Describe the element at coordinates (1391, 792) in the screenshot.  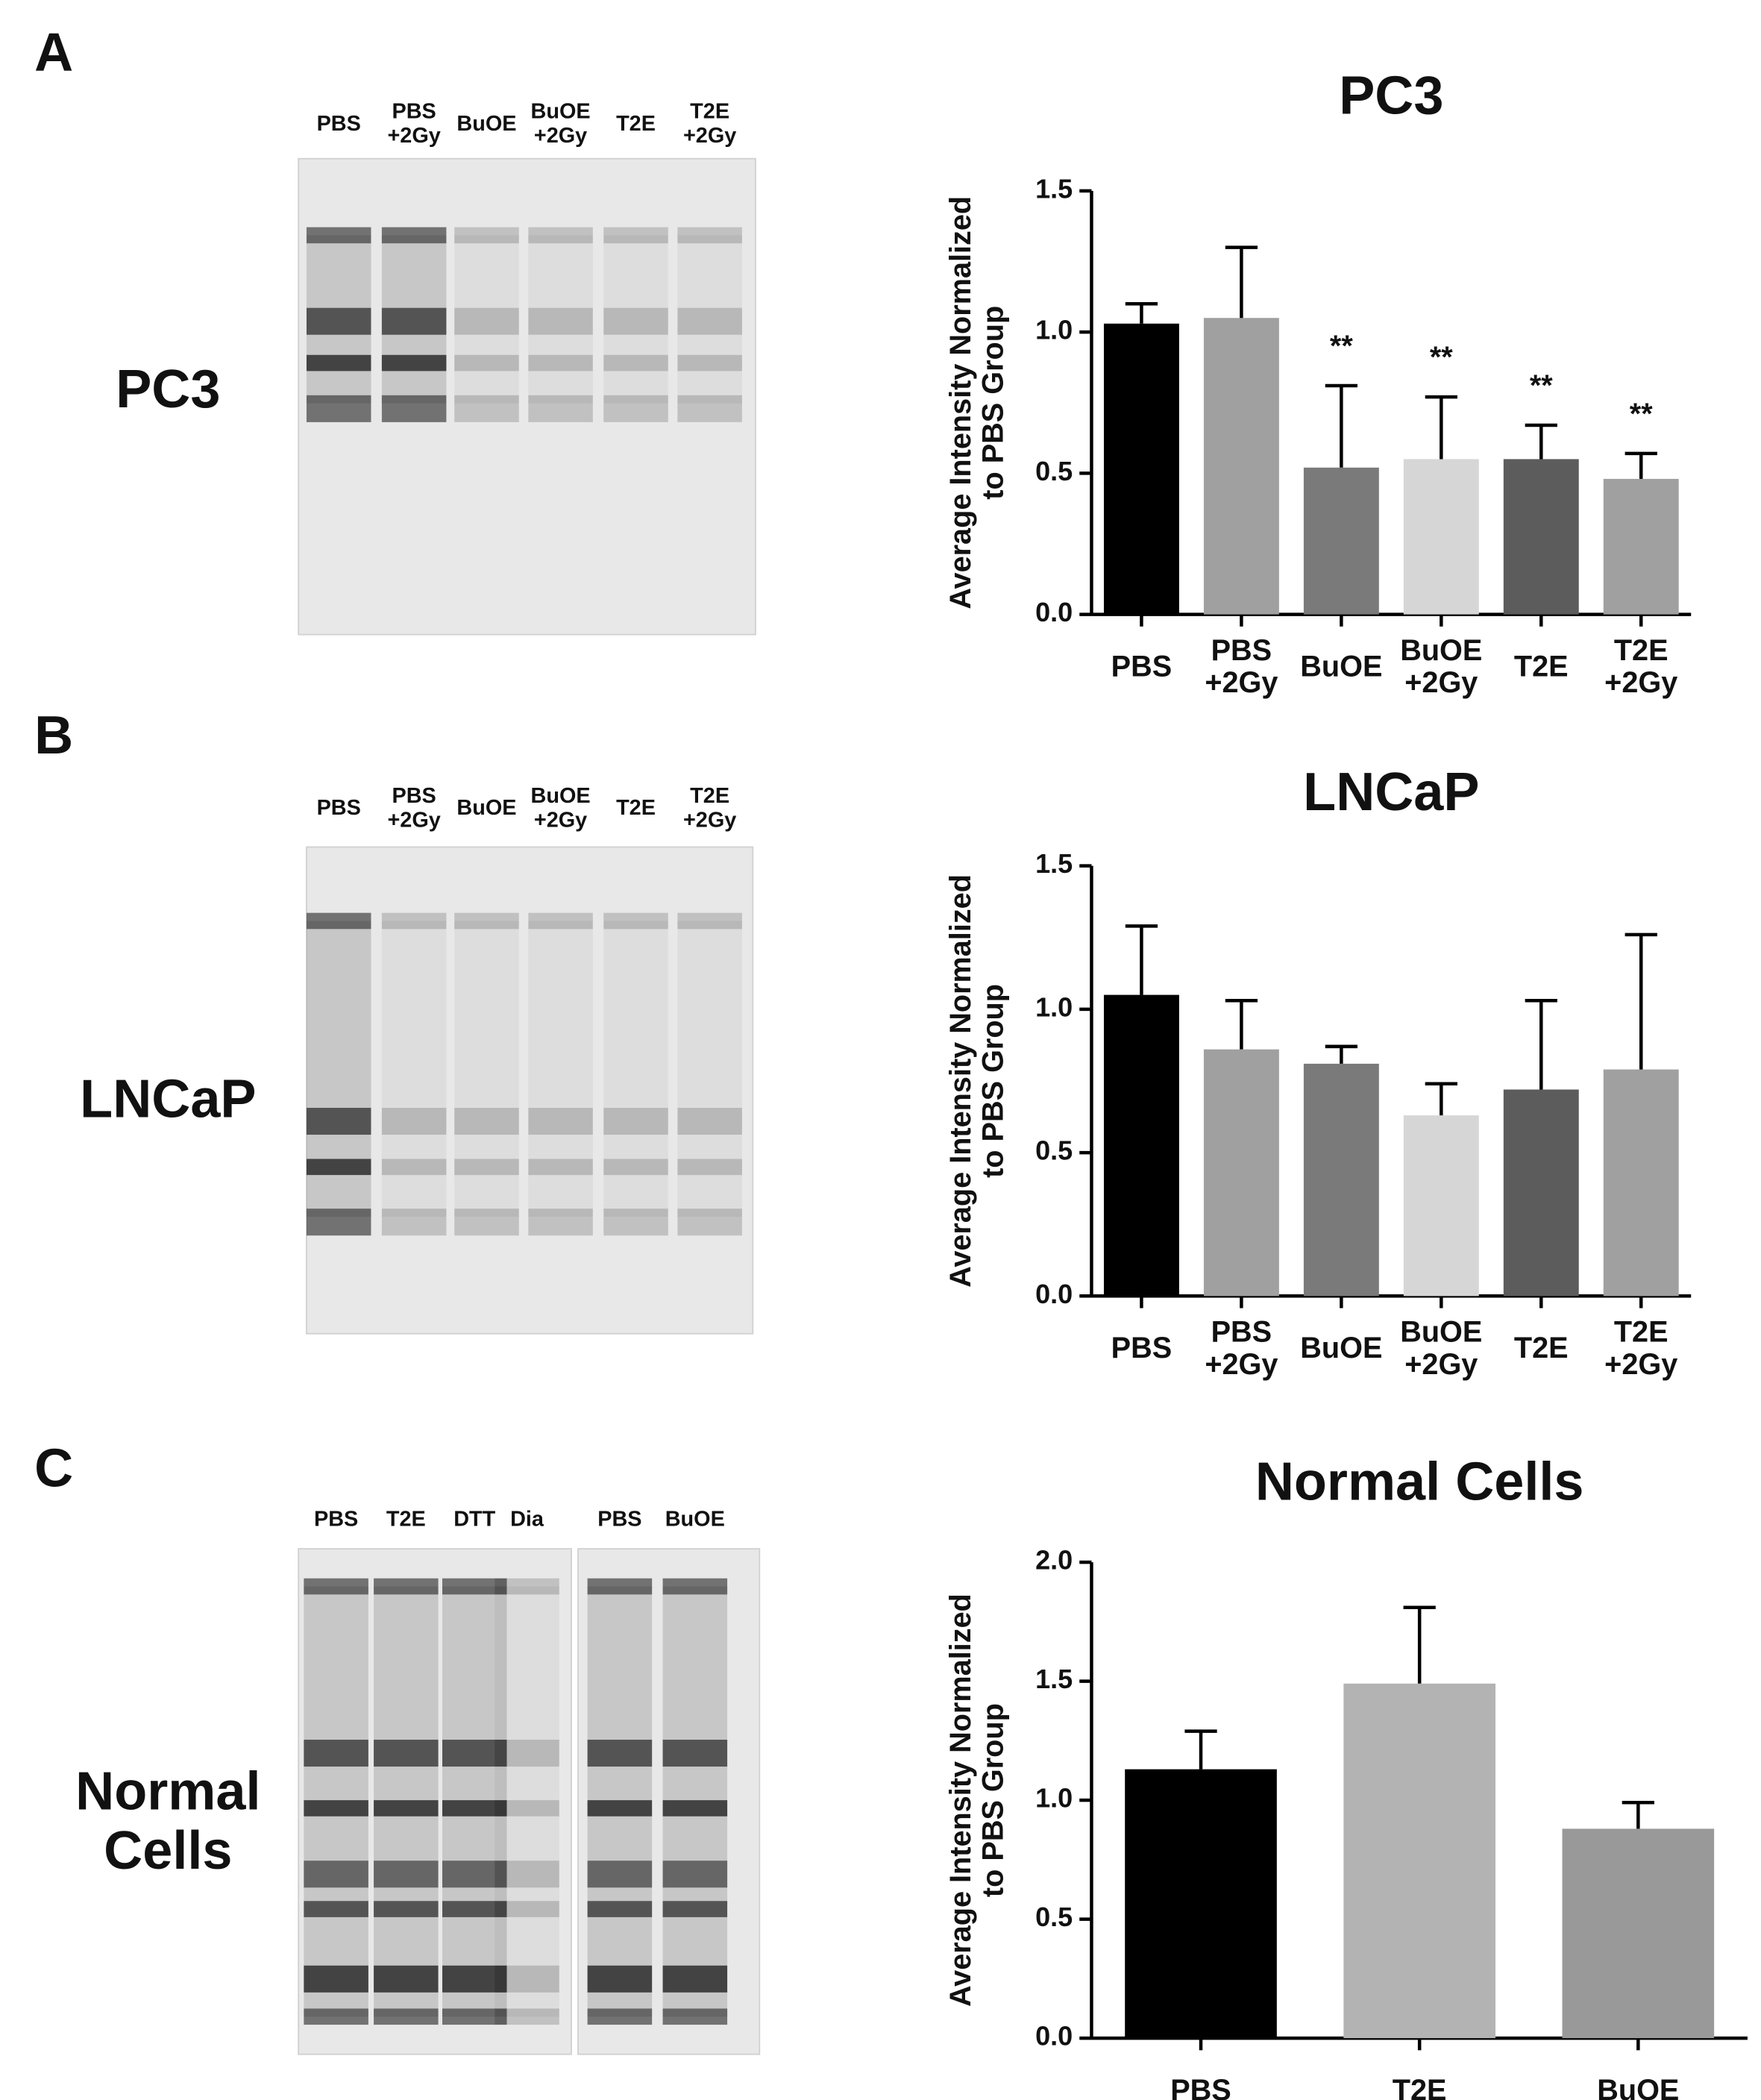
I see `chart-title: LNCaP` at that location.